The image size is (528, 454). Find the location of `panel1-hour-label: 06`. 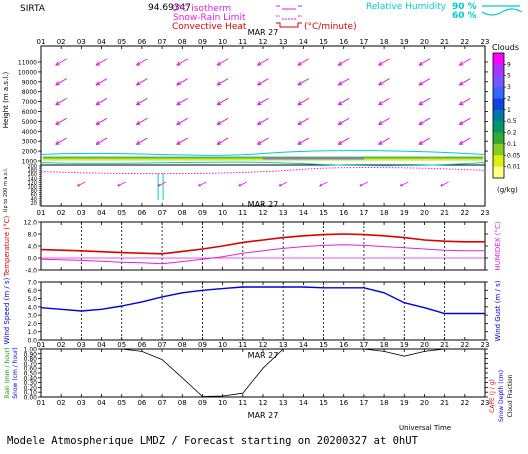

panel1-hour-label: 06 is located at coordinates (141, 42).